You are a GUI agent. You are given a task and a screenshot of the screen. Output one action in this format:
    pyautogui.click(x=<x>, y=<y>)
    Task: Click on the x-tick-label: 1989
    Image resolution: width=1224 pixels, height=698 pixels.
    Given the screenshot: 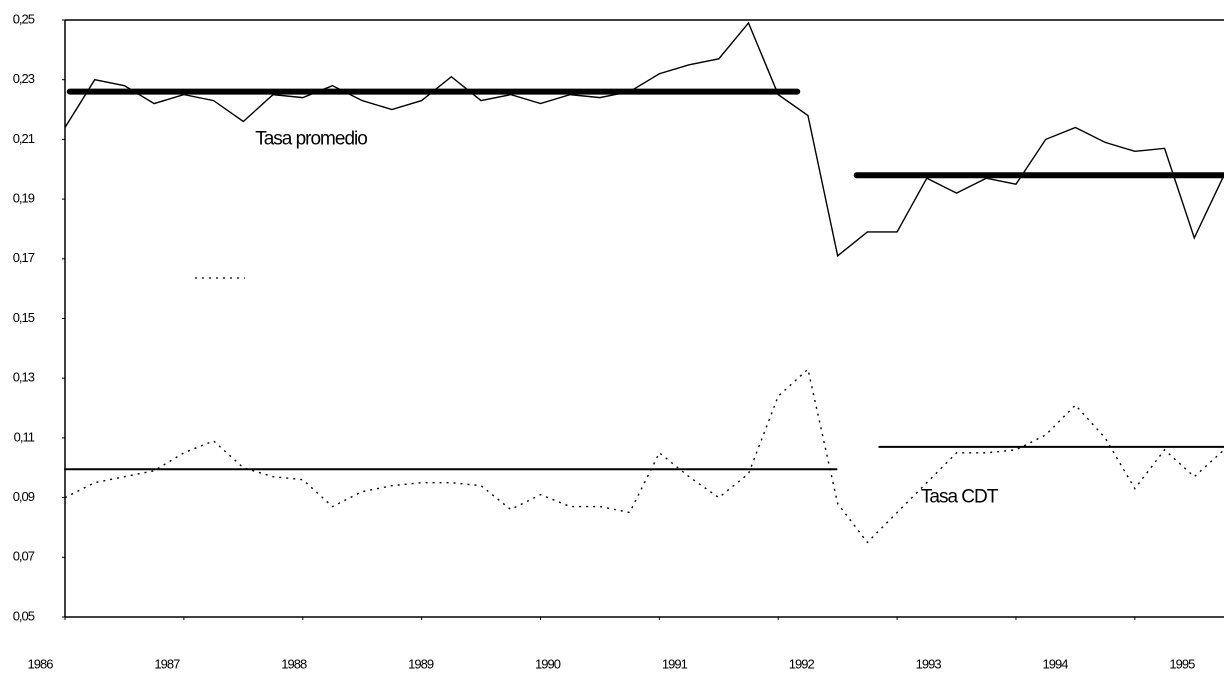 What is the action you would take?
    pyautogui.click(x=421, y=663)
    